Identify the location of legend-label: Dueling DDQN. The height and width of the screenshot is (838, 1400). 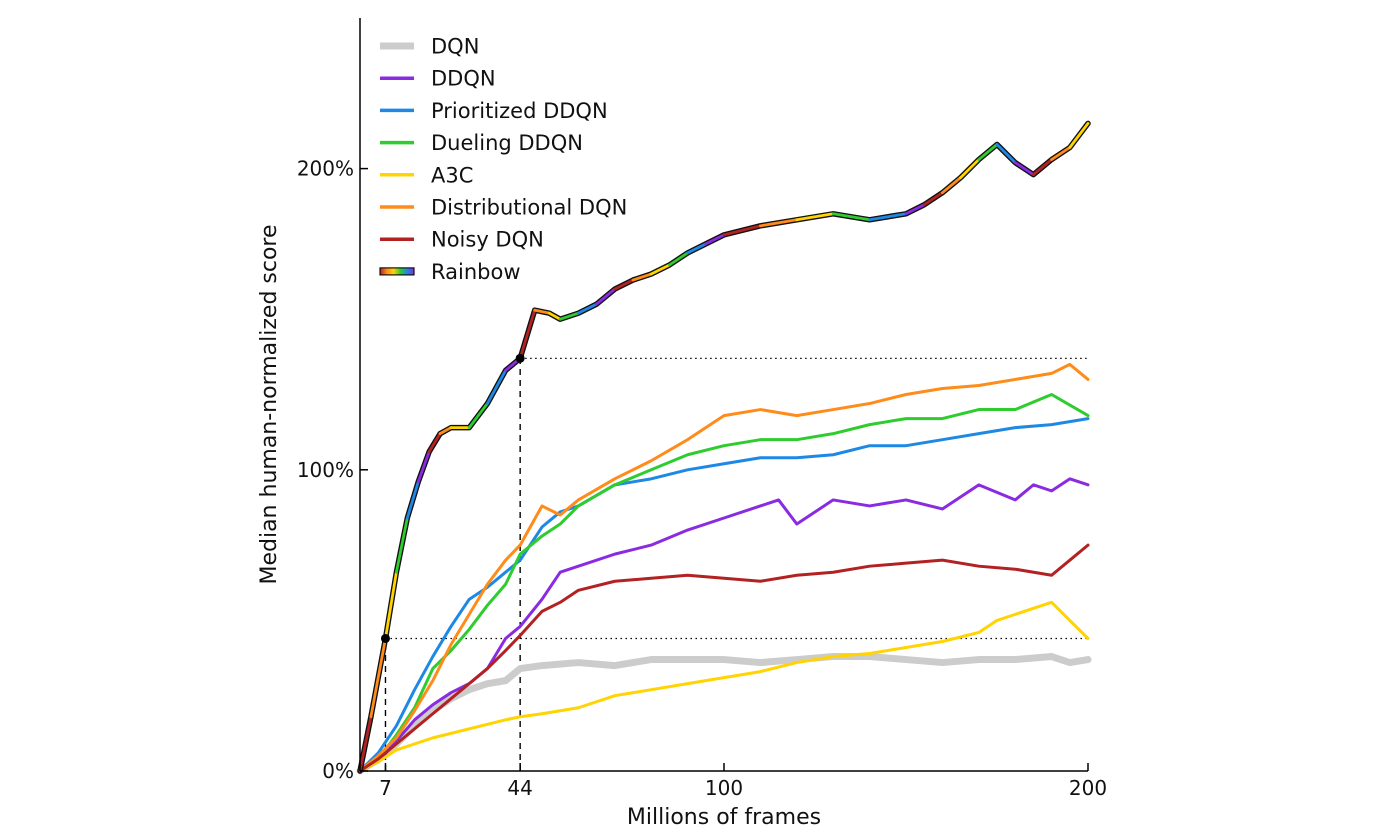
(507, 143).